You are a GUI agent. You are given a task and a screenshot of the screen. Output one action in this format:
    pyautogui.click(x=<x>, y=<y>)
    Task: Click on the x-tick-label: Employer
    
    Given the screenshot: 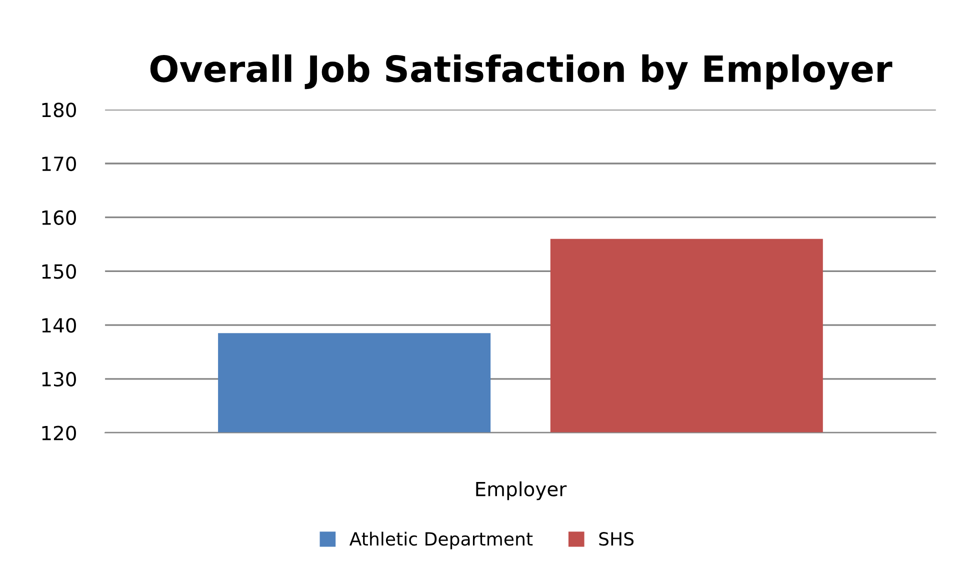 What is the action you would take?
    pyautogui.click(x=521, y=490)
    